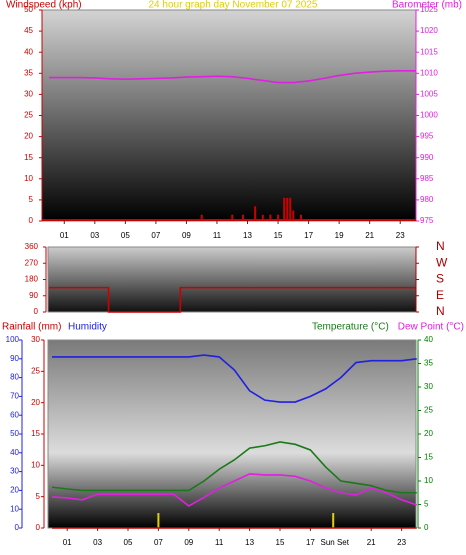 The width and height of the screenshot is (466, 555). I want to click on y-tick-label: 1015, so click(429, 51).